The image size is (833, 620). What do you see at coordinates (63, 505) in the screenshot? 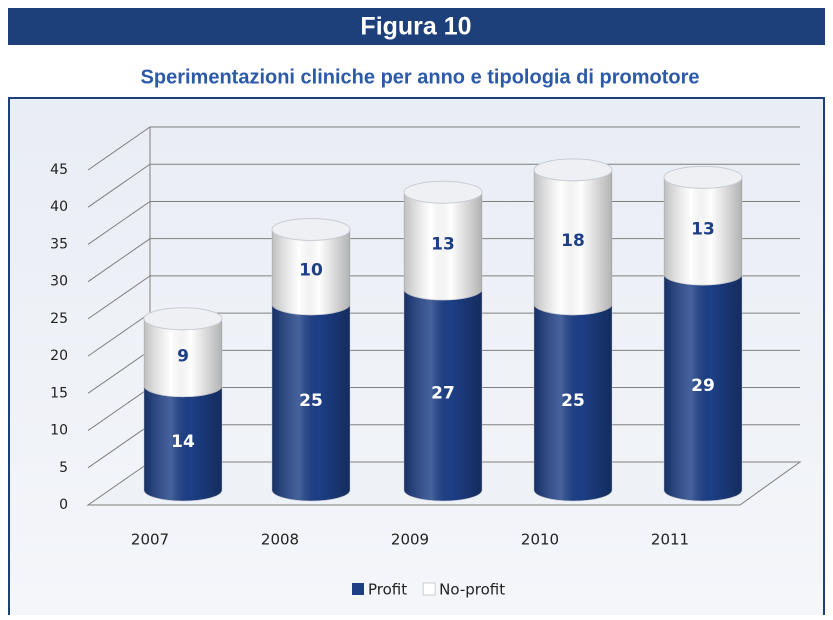
I see `y-tick-label: 0` at bounding box center [63, 505].